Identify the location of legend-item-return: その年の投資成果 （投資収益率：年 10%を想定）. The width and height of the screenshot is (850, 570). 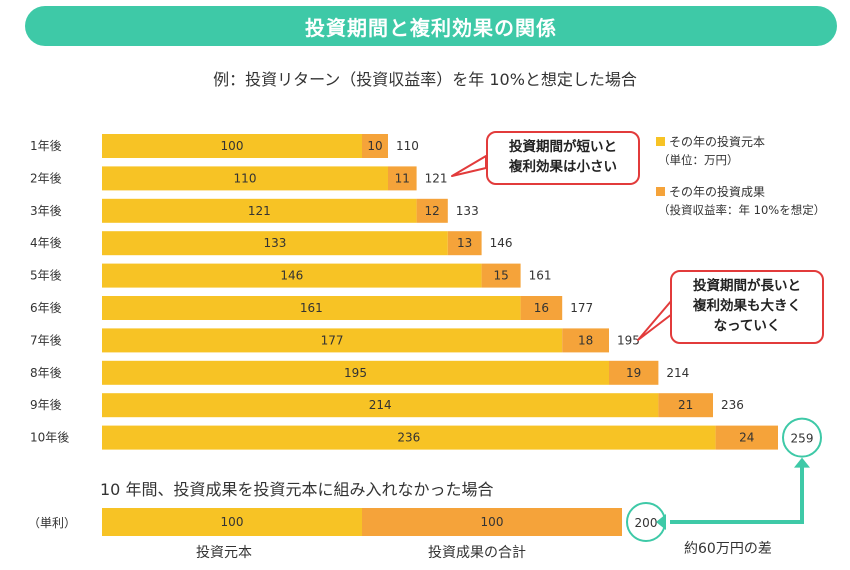
(741, 201).